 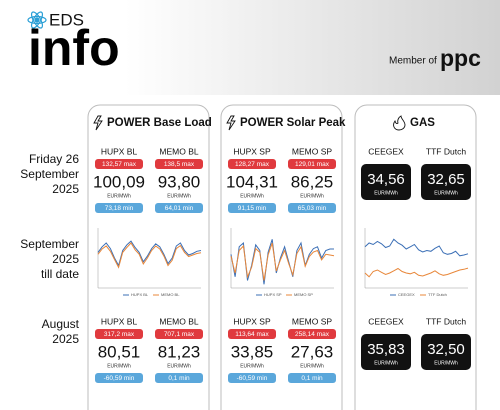 I want to click on pill-label: 317,2 max, so click(x=119, y=334).